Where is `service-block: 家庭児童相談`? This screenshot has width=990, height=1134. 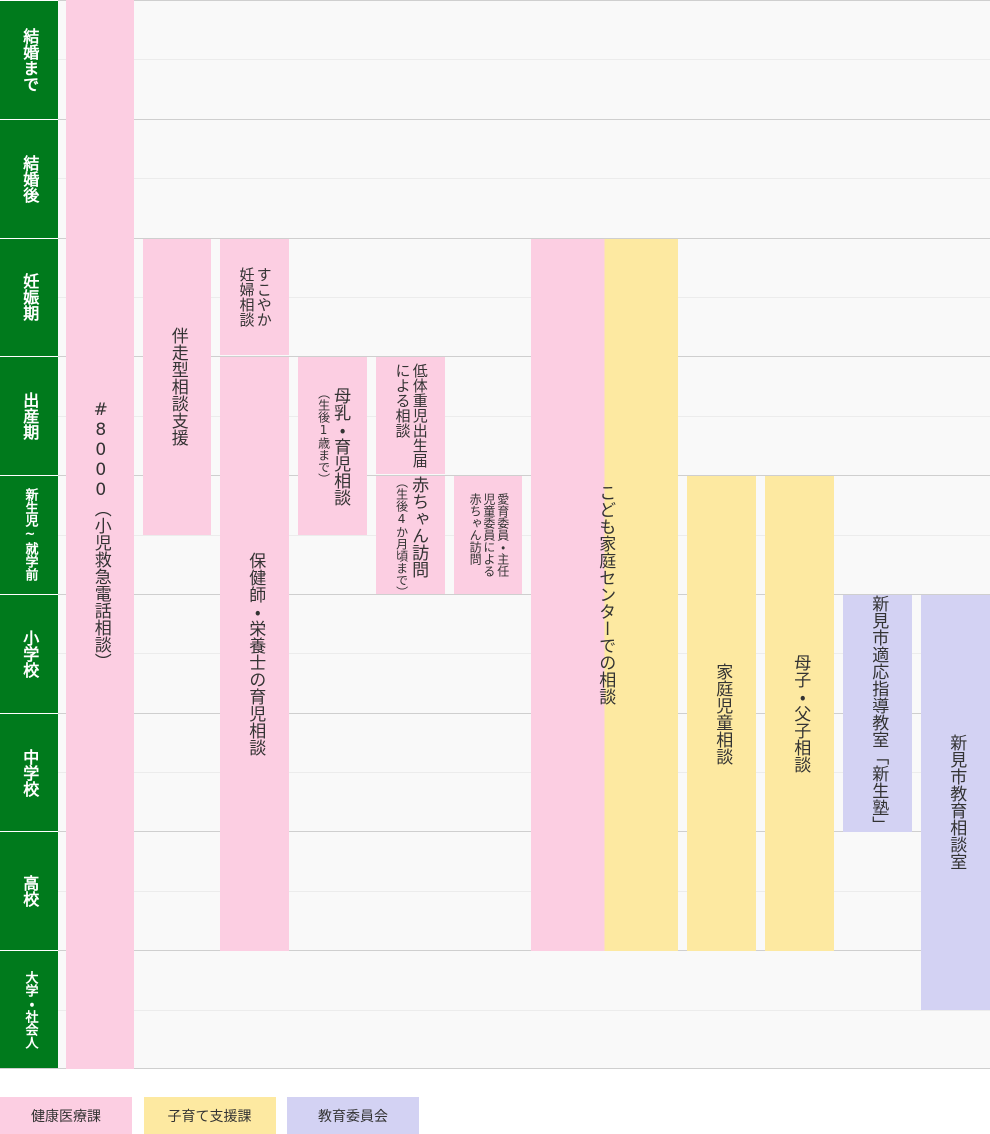 service-block: 家庭児童相談 is located at coordinates (721, 713).